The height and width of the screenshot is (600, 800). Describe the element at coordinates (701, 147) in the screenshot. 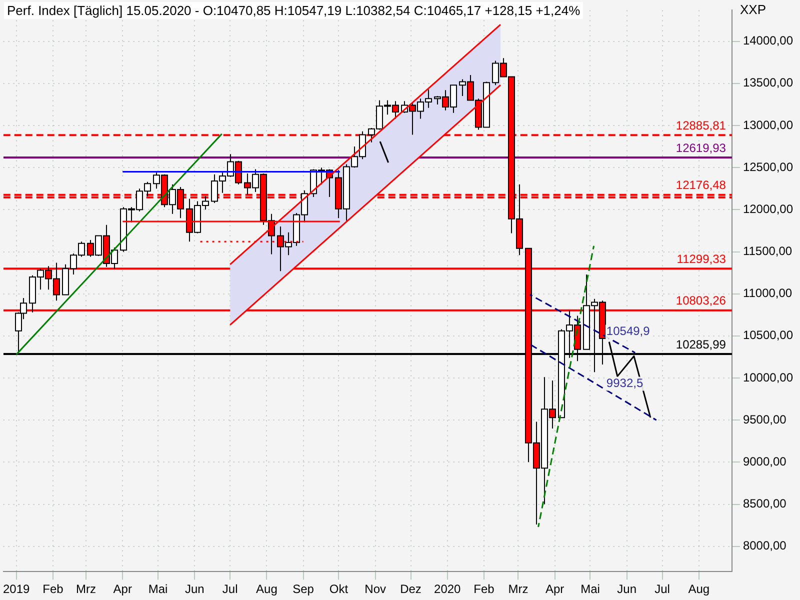

I see `ref-line-label: 12619,93` at that location.